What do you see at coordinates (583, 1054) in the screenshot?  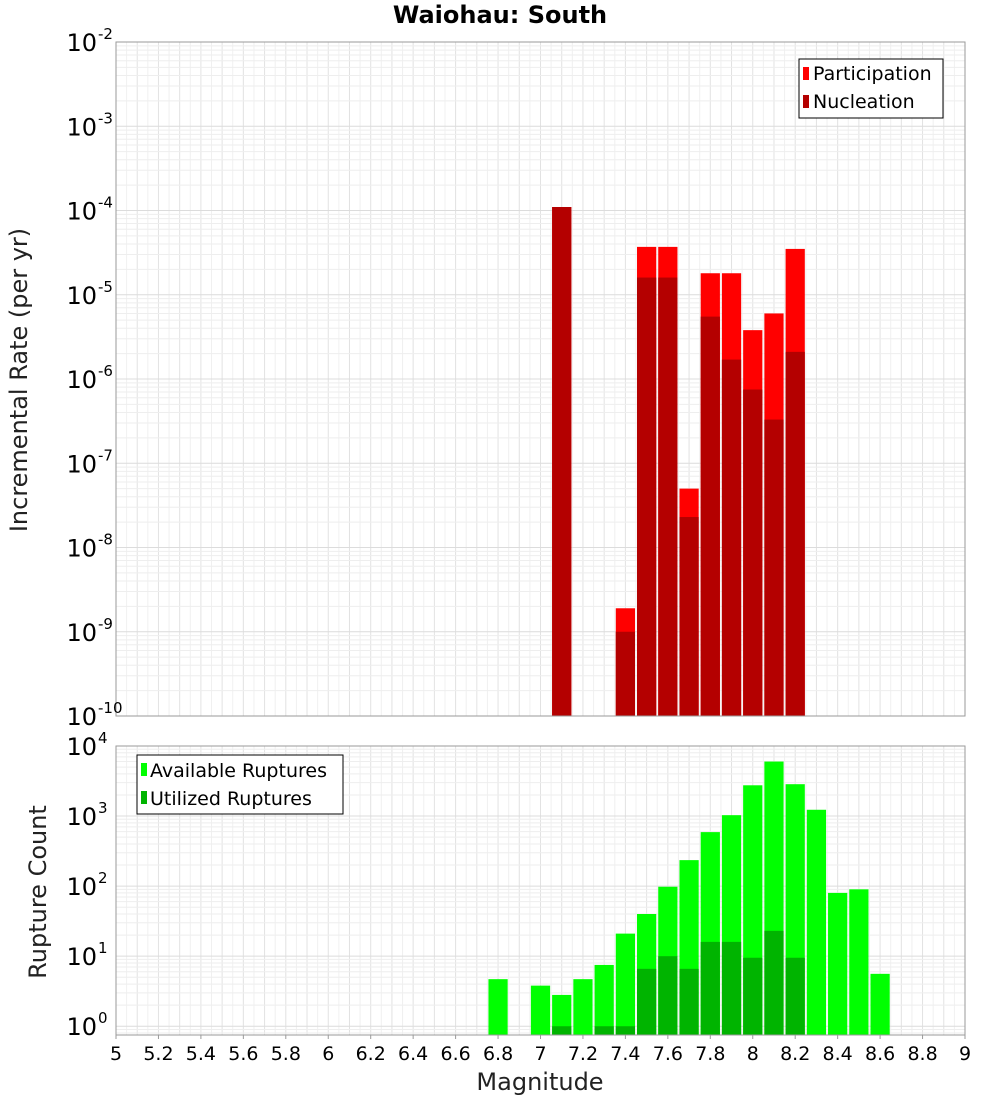 I see `x-tick-label: 7.2` at bounding box center [583, 1054].